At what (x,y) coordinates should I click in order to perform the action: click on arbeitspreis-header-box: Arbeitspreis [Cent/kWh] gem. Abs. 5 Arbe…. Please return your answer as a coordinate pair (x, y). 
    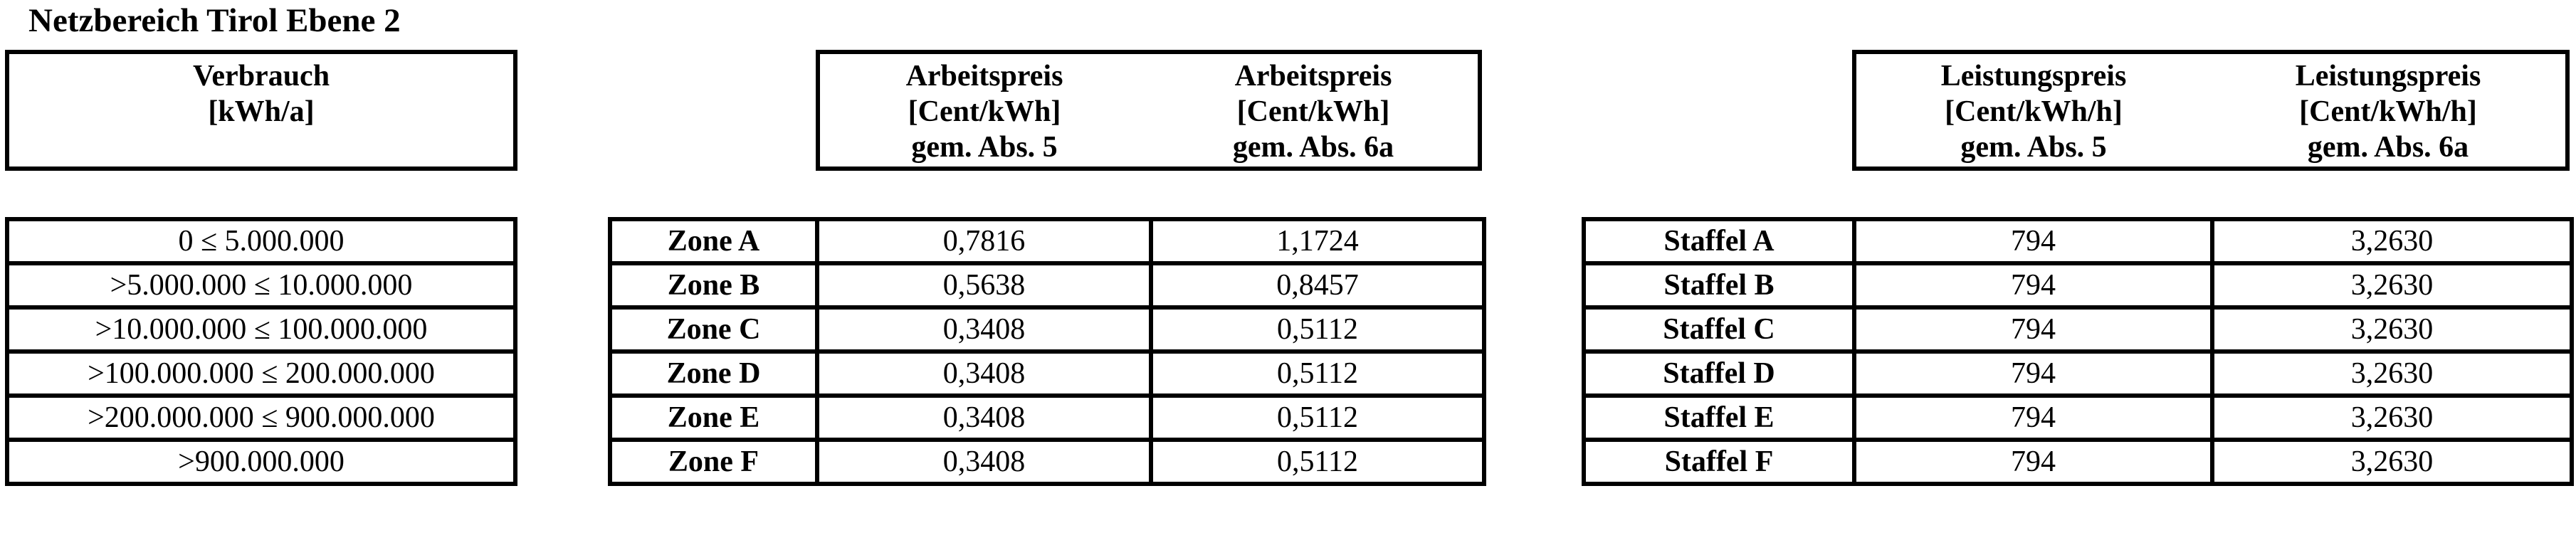
    Looking at the image, I should click on (1149, 110).